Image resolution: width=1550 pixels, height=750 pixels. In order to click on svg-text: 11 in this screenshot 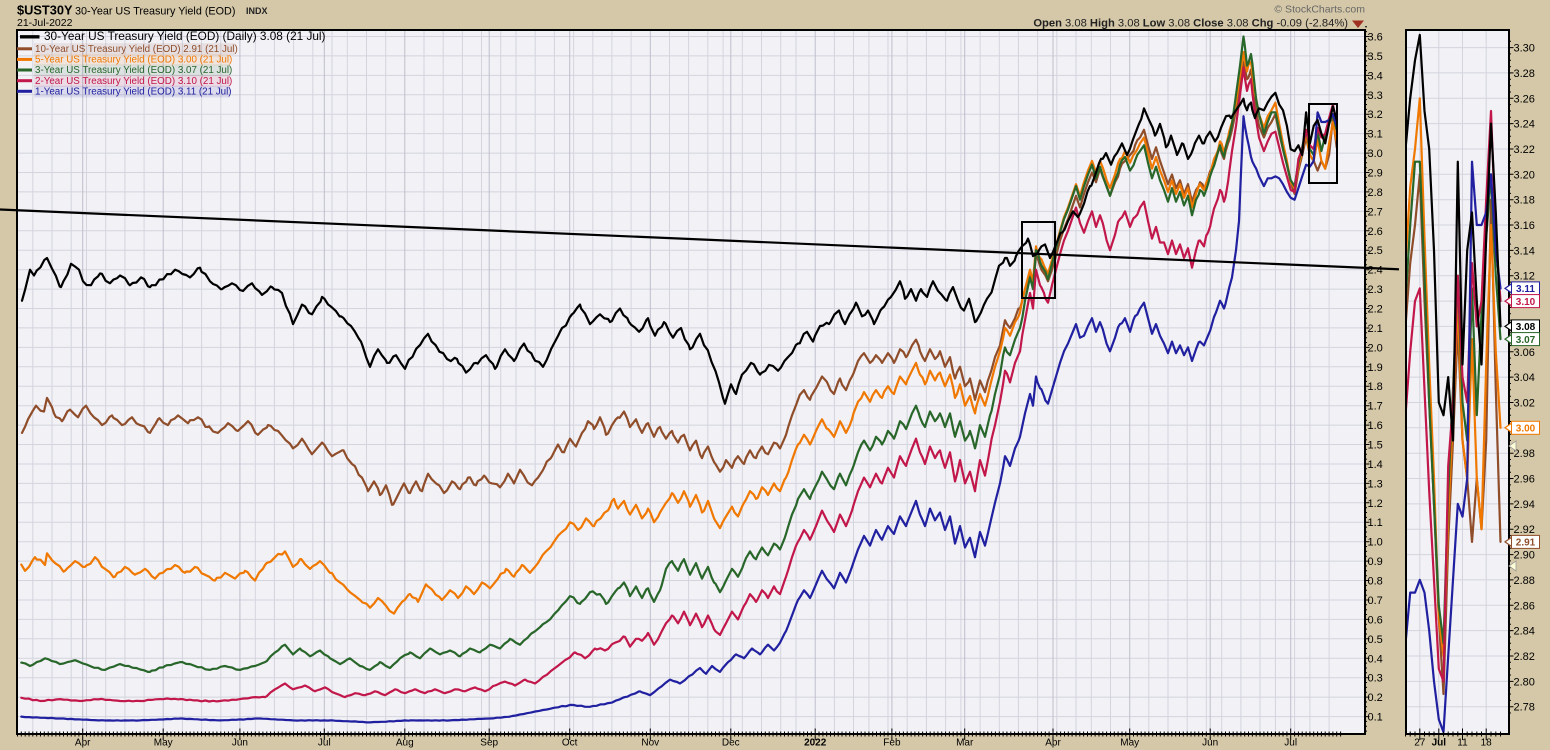, I will do `click(1462, 743)`.